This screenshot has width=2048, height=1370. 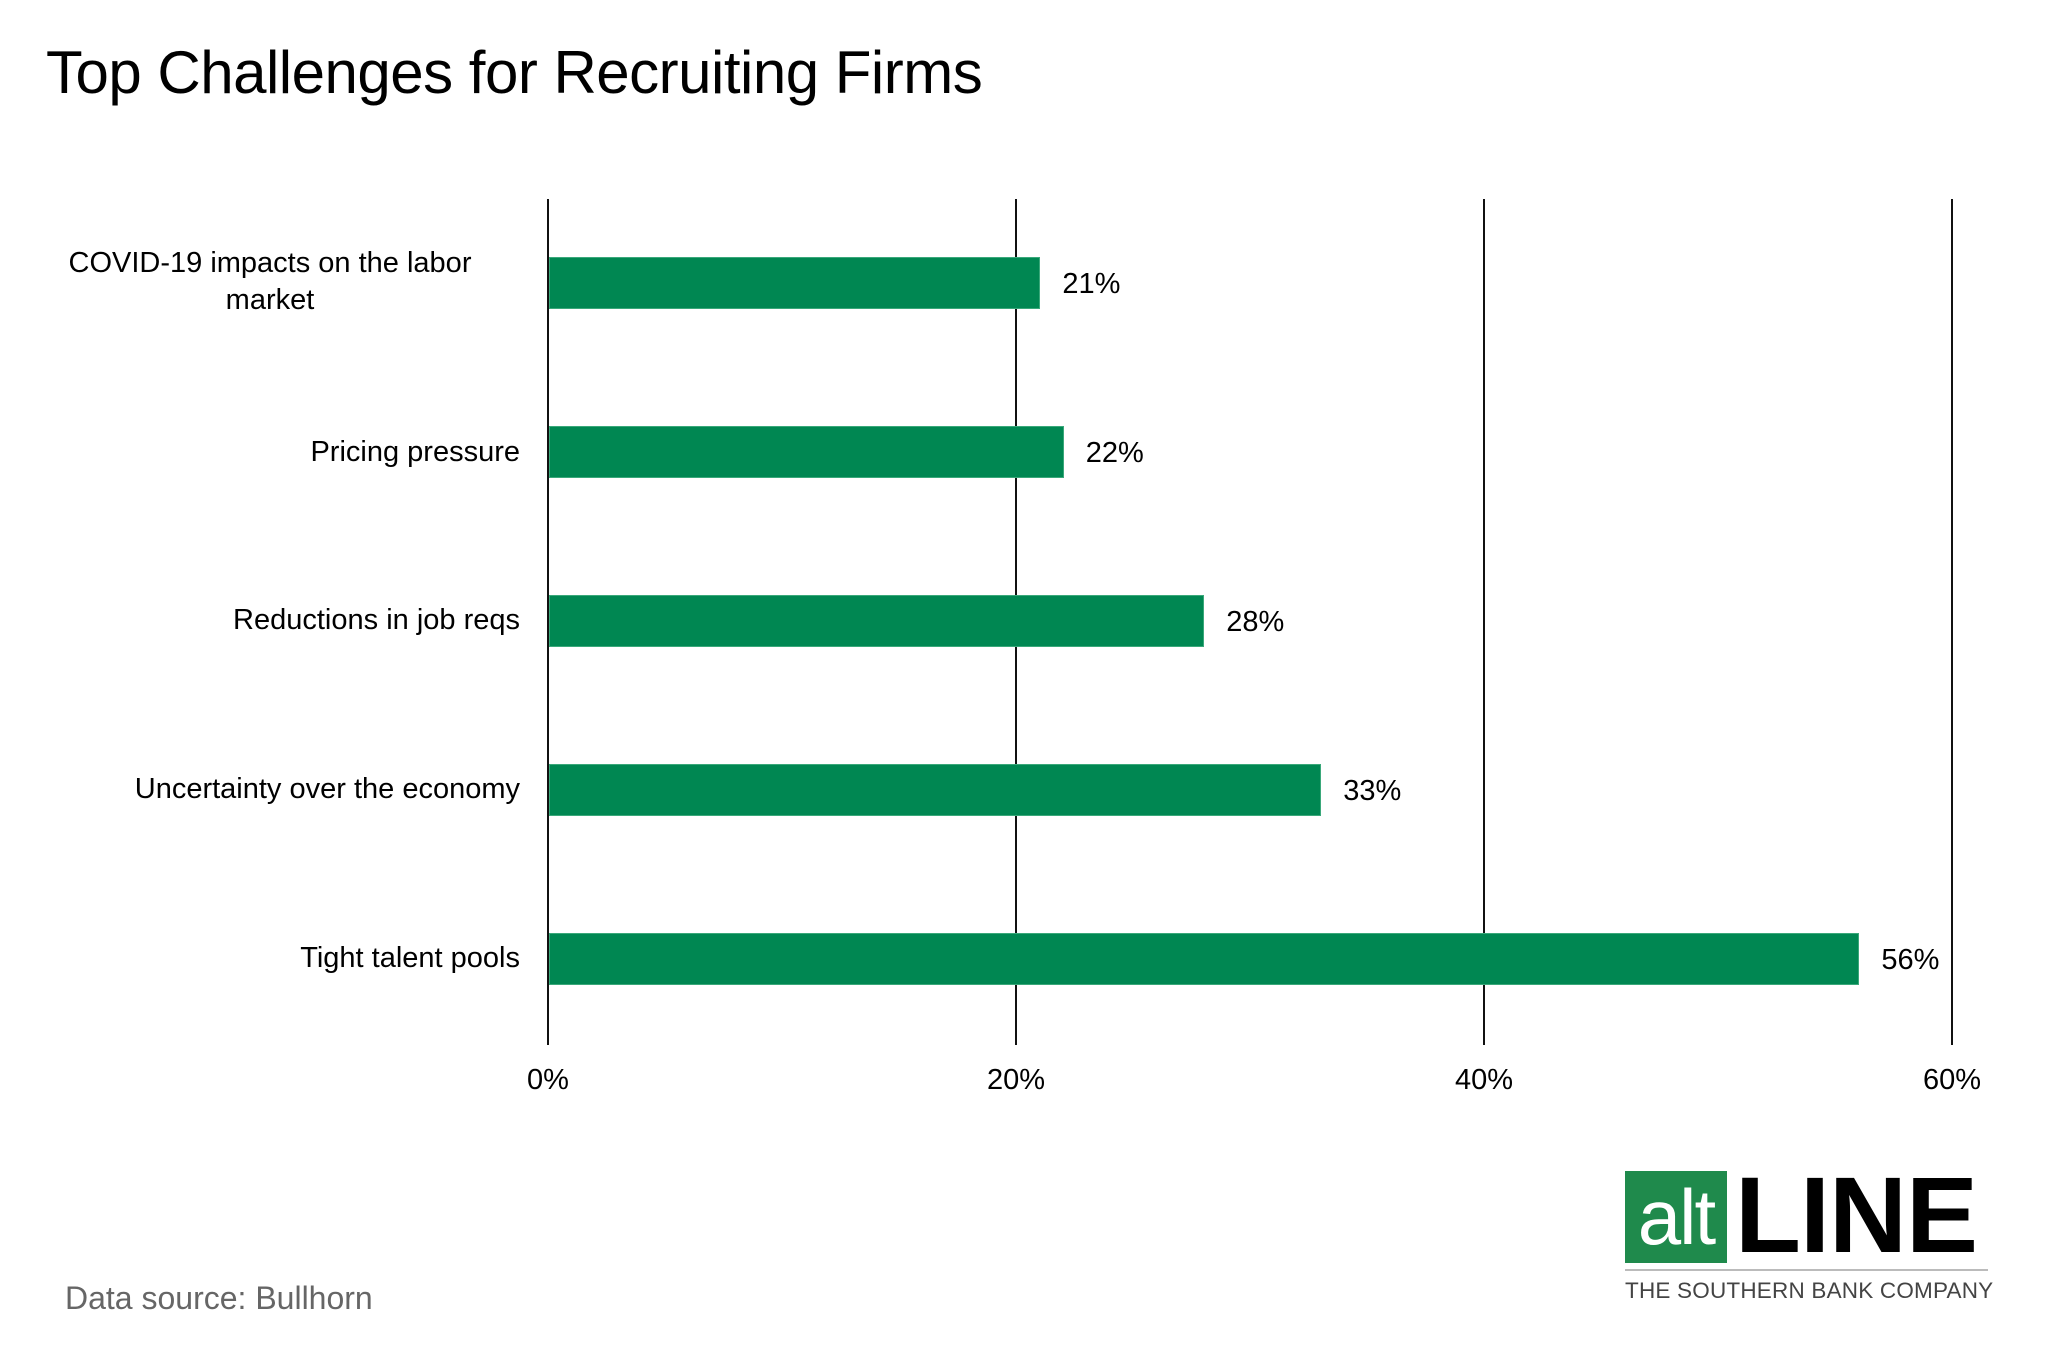 I want to click on x-tick-label: 40%, so click(x=1484, y=1080).